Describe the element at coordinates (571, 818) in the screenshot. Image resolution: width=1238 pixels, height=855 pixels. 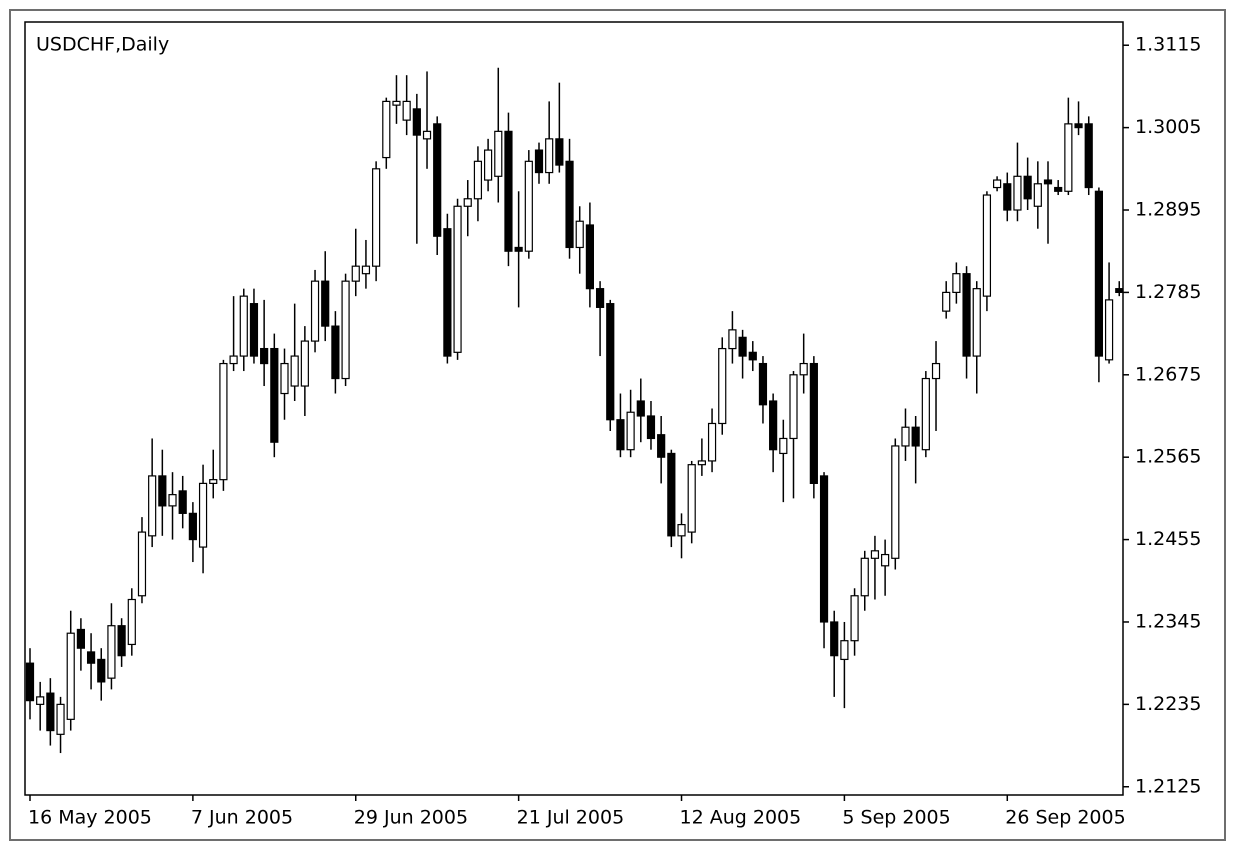
I see `x-tick-label: 21 Jul 2005` at that location.